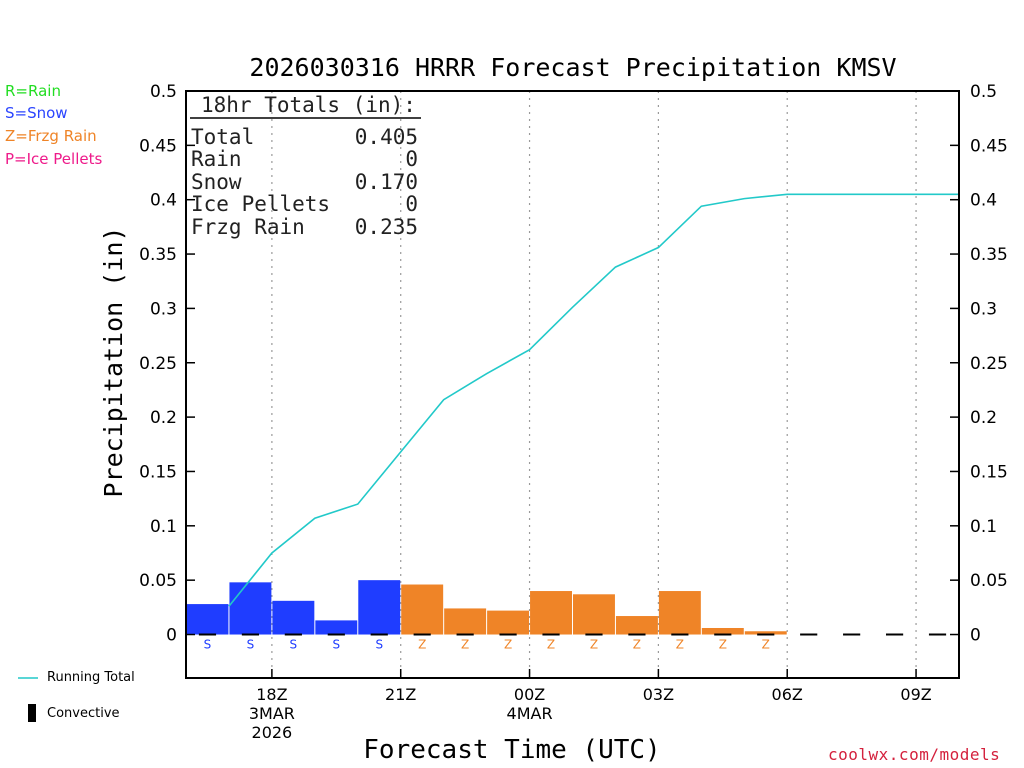 This screenshot has width=1024, height=768. Describe the element at coordinates (113, 362) in the screenshot. I see `y-axis-label: Precipitation (in)` at that location.